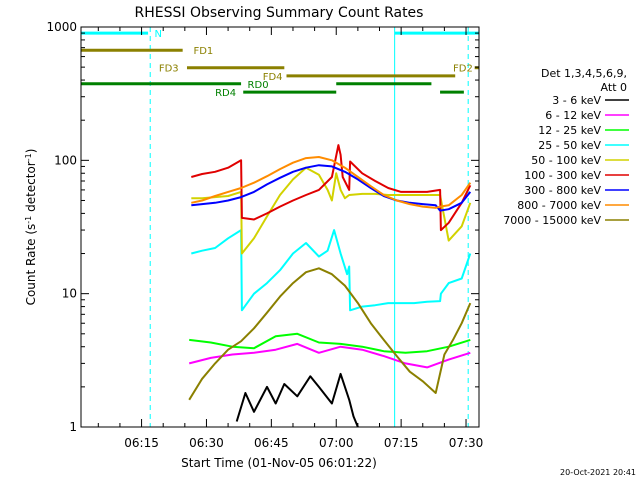 This screenshot has height=480, width=640. Describe the element at coordinates (206, 443) in the screenshot. I see `x-tick-label-1: 06:30` at that location.